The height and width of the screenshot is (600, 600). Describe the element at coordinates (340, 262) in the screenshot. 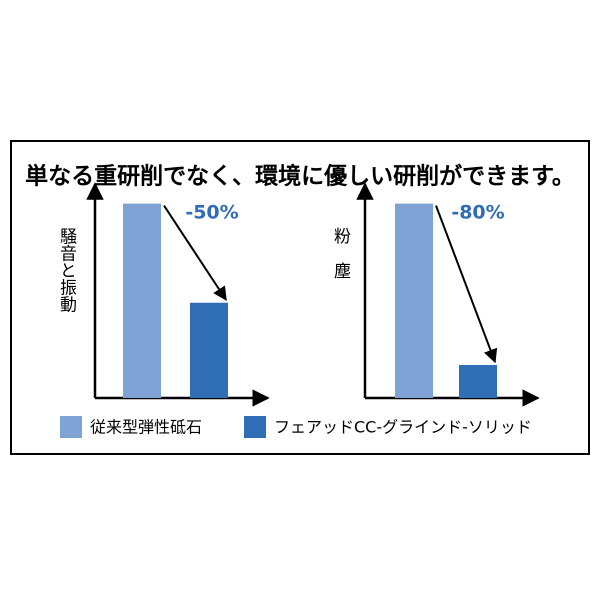

I see `y-axis-label: 粉塵` at that location.